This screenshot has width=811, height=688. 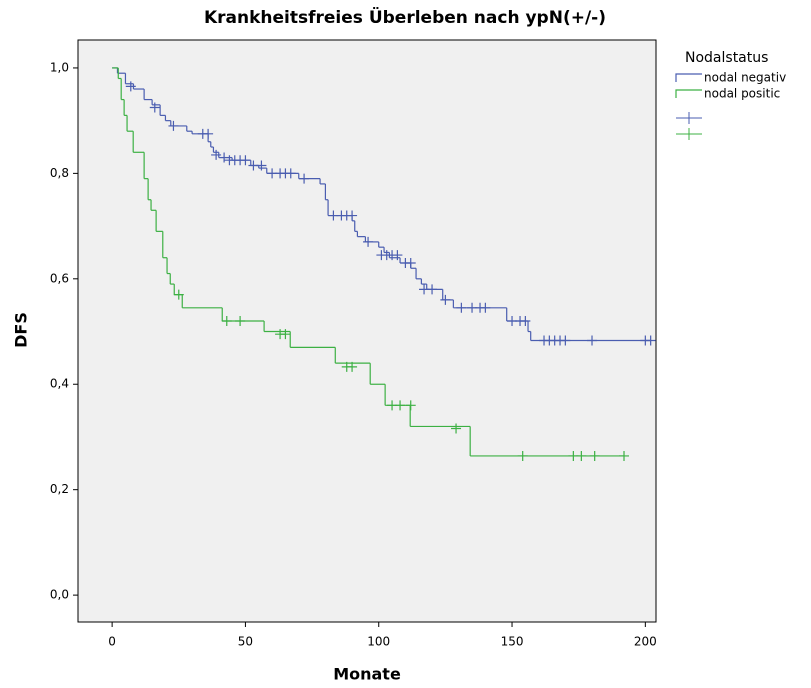 I want to click on legend-censor-icons, so click(x=689, y=126).